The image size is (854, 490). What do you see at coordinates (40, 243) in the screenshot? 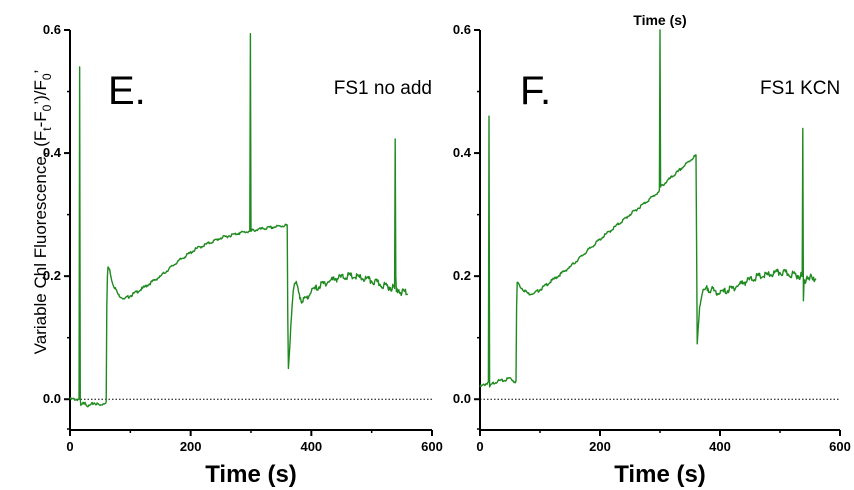
I see `y-axis-label-part: Variable Chl Fluorescence, (F` at bounding box center [40, 243].